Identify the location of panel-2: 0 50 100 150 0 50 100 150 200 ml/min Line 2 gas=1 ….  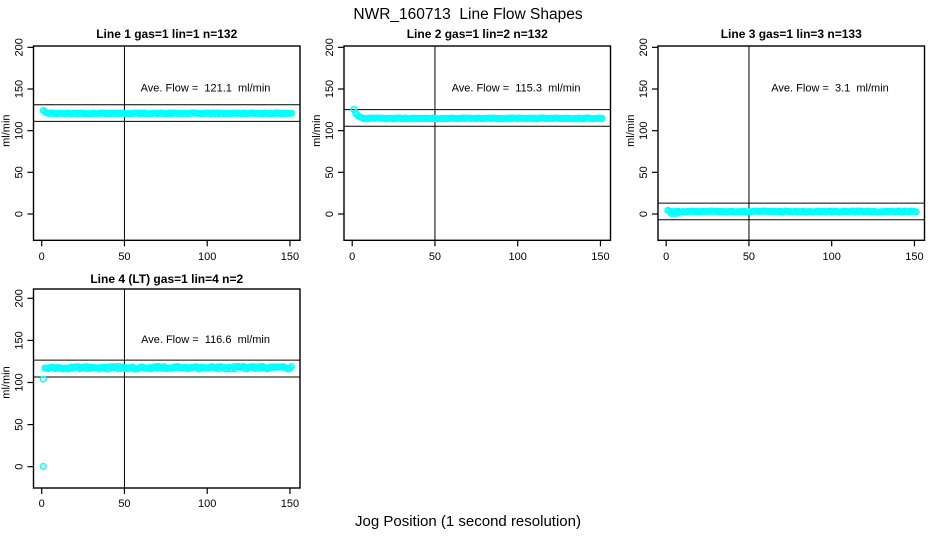
(461, 145).